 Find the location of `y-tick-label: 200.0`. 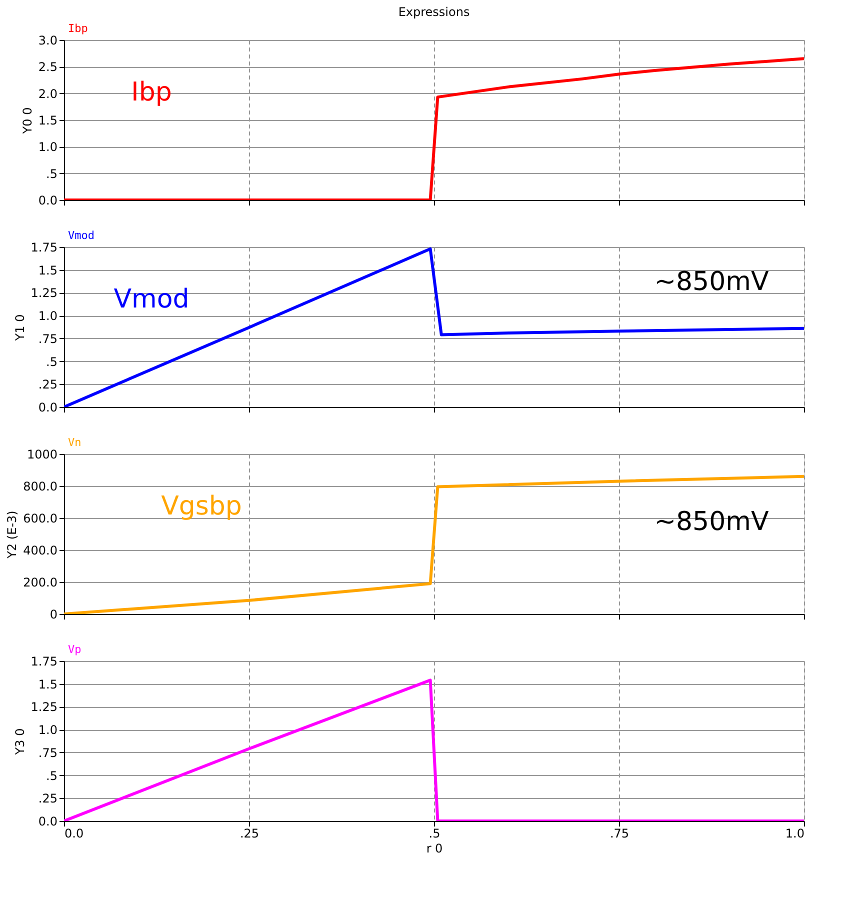

y-tick-label: 200.0 is located at coordinates (40, 583).